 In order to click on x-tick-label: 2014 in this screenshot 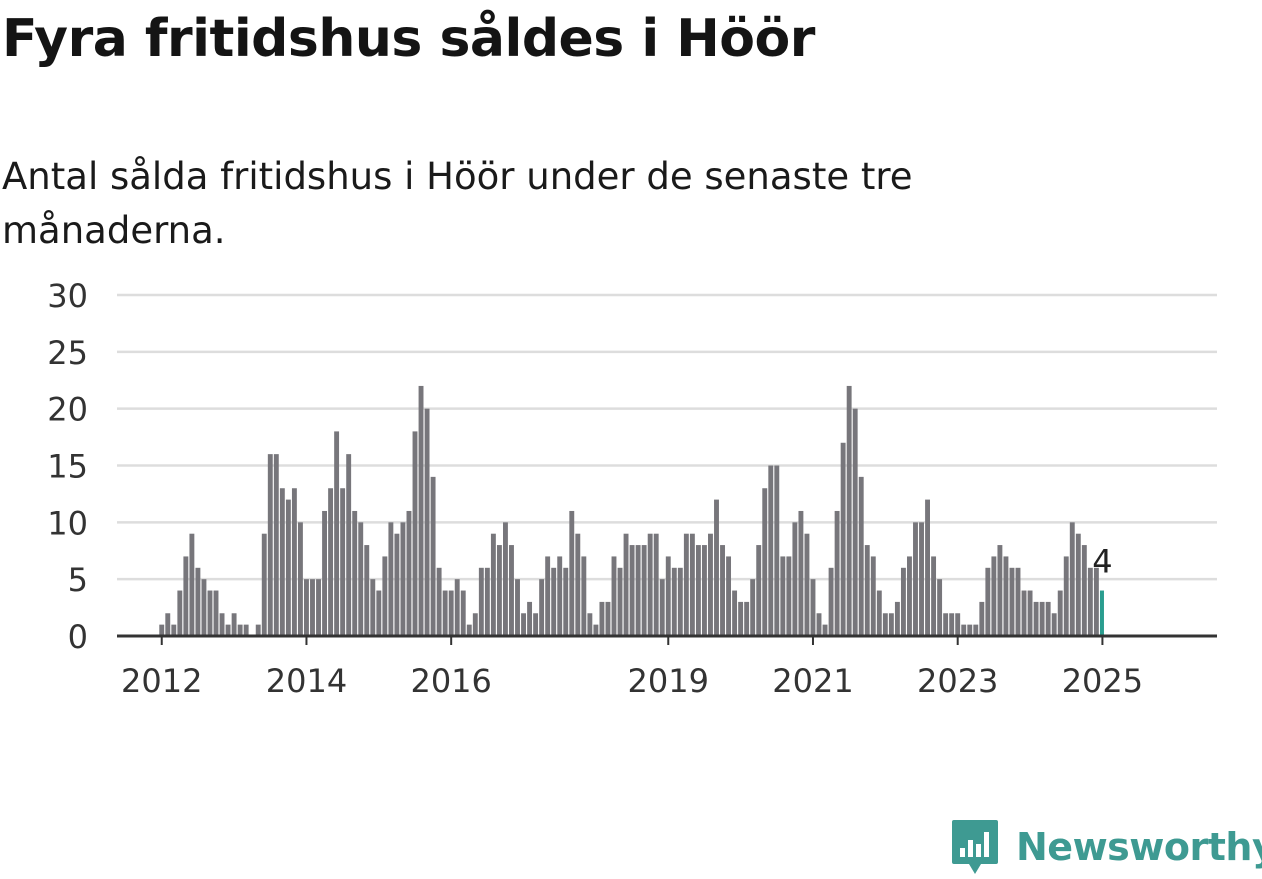, I will do `click(306, 681)`.